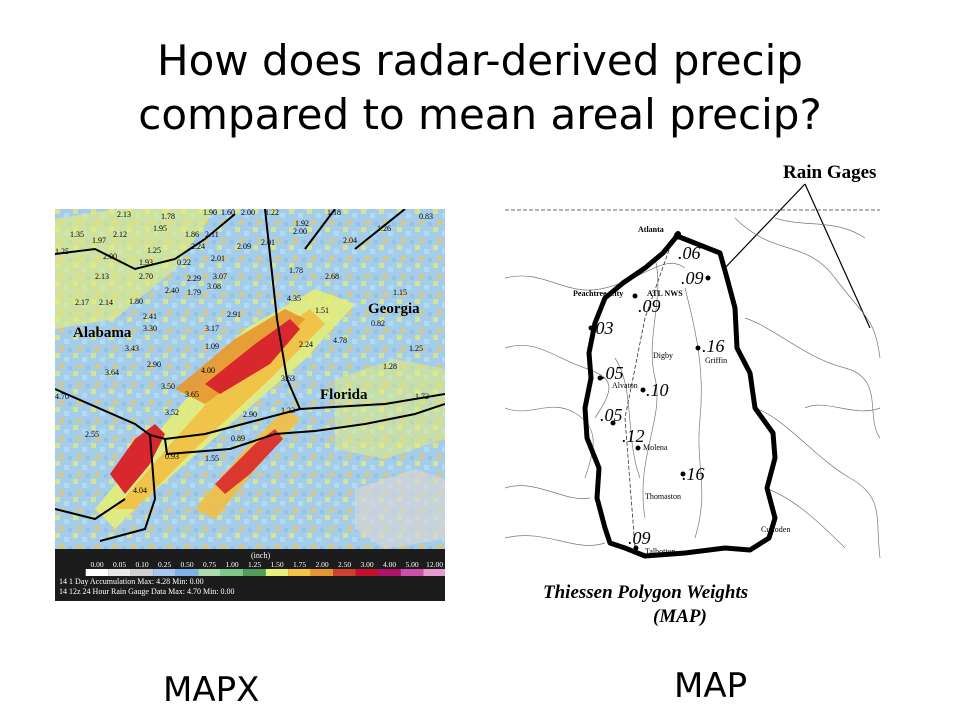 Image resolution: width=960 pixels, height=720 pixels. I want to click on town-label: Molena, so click(655, 447).